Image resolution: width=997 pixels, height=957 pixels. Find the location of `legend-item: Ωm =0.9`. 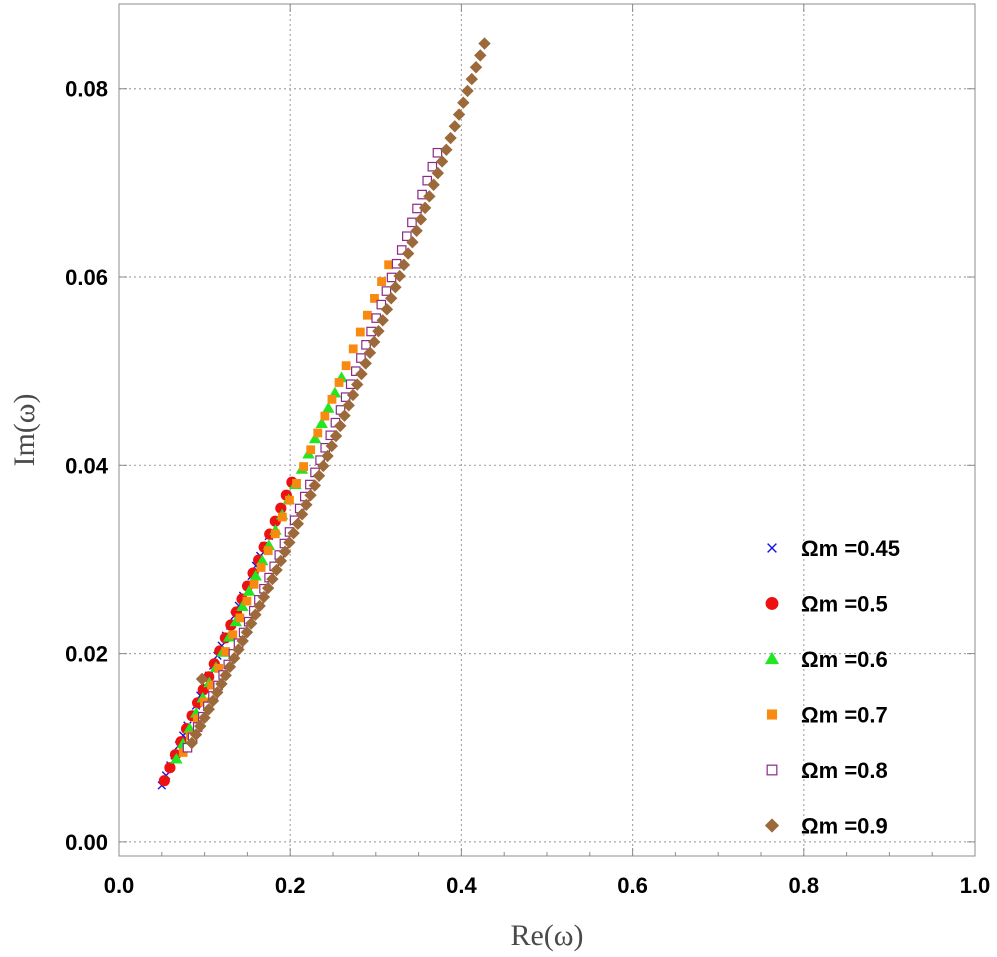

legend-item: Ωm =0.9 is located at coordinates (826, 826).